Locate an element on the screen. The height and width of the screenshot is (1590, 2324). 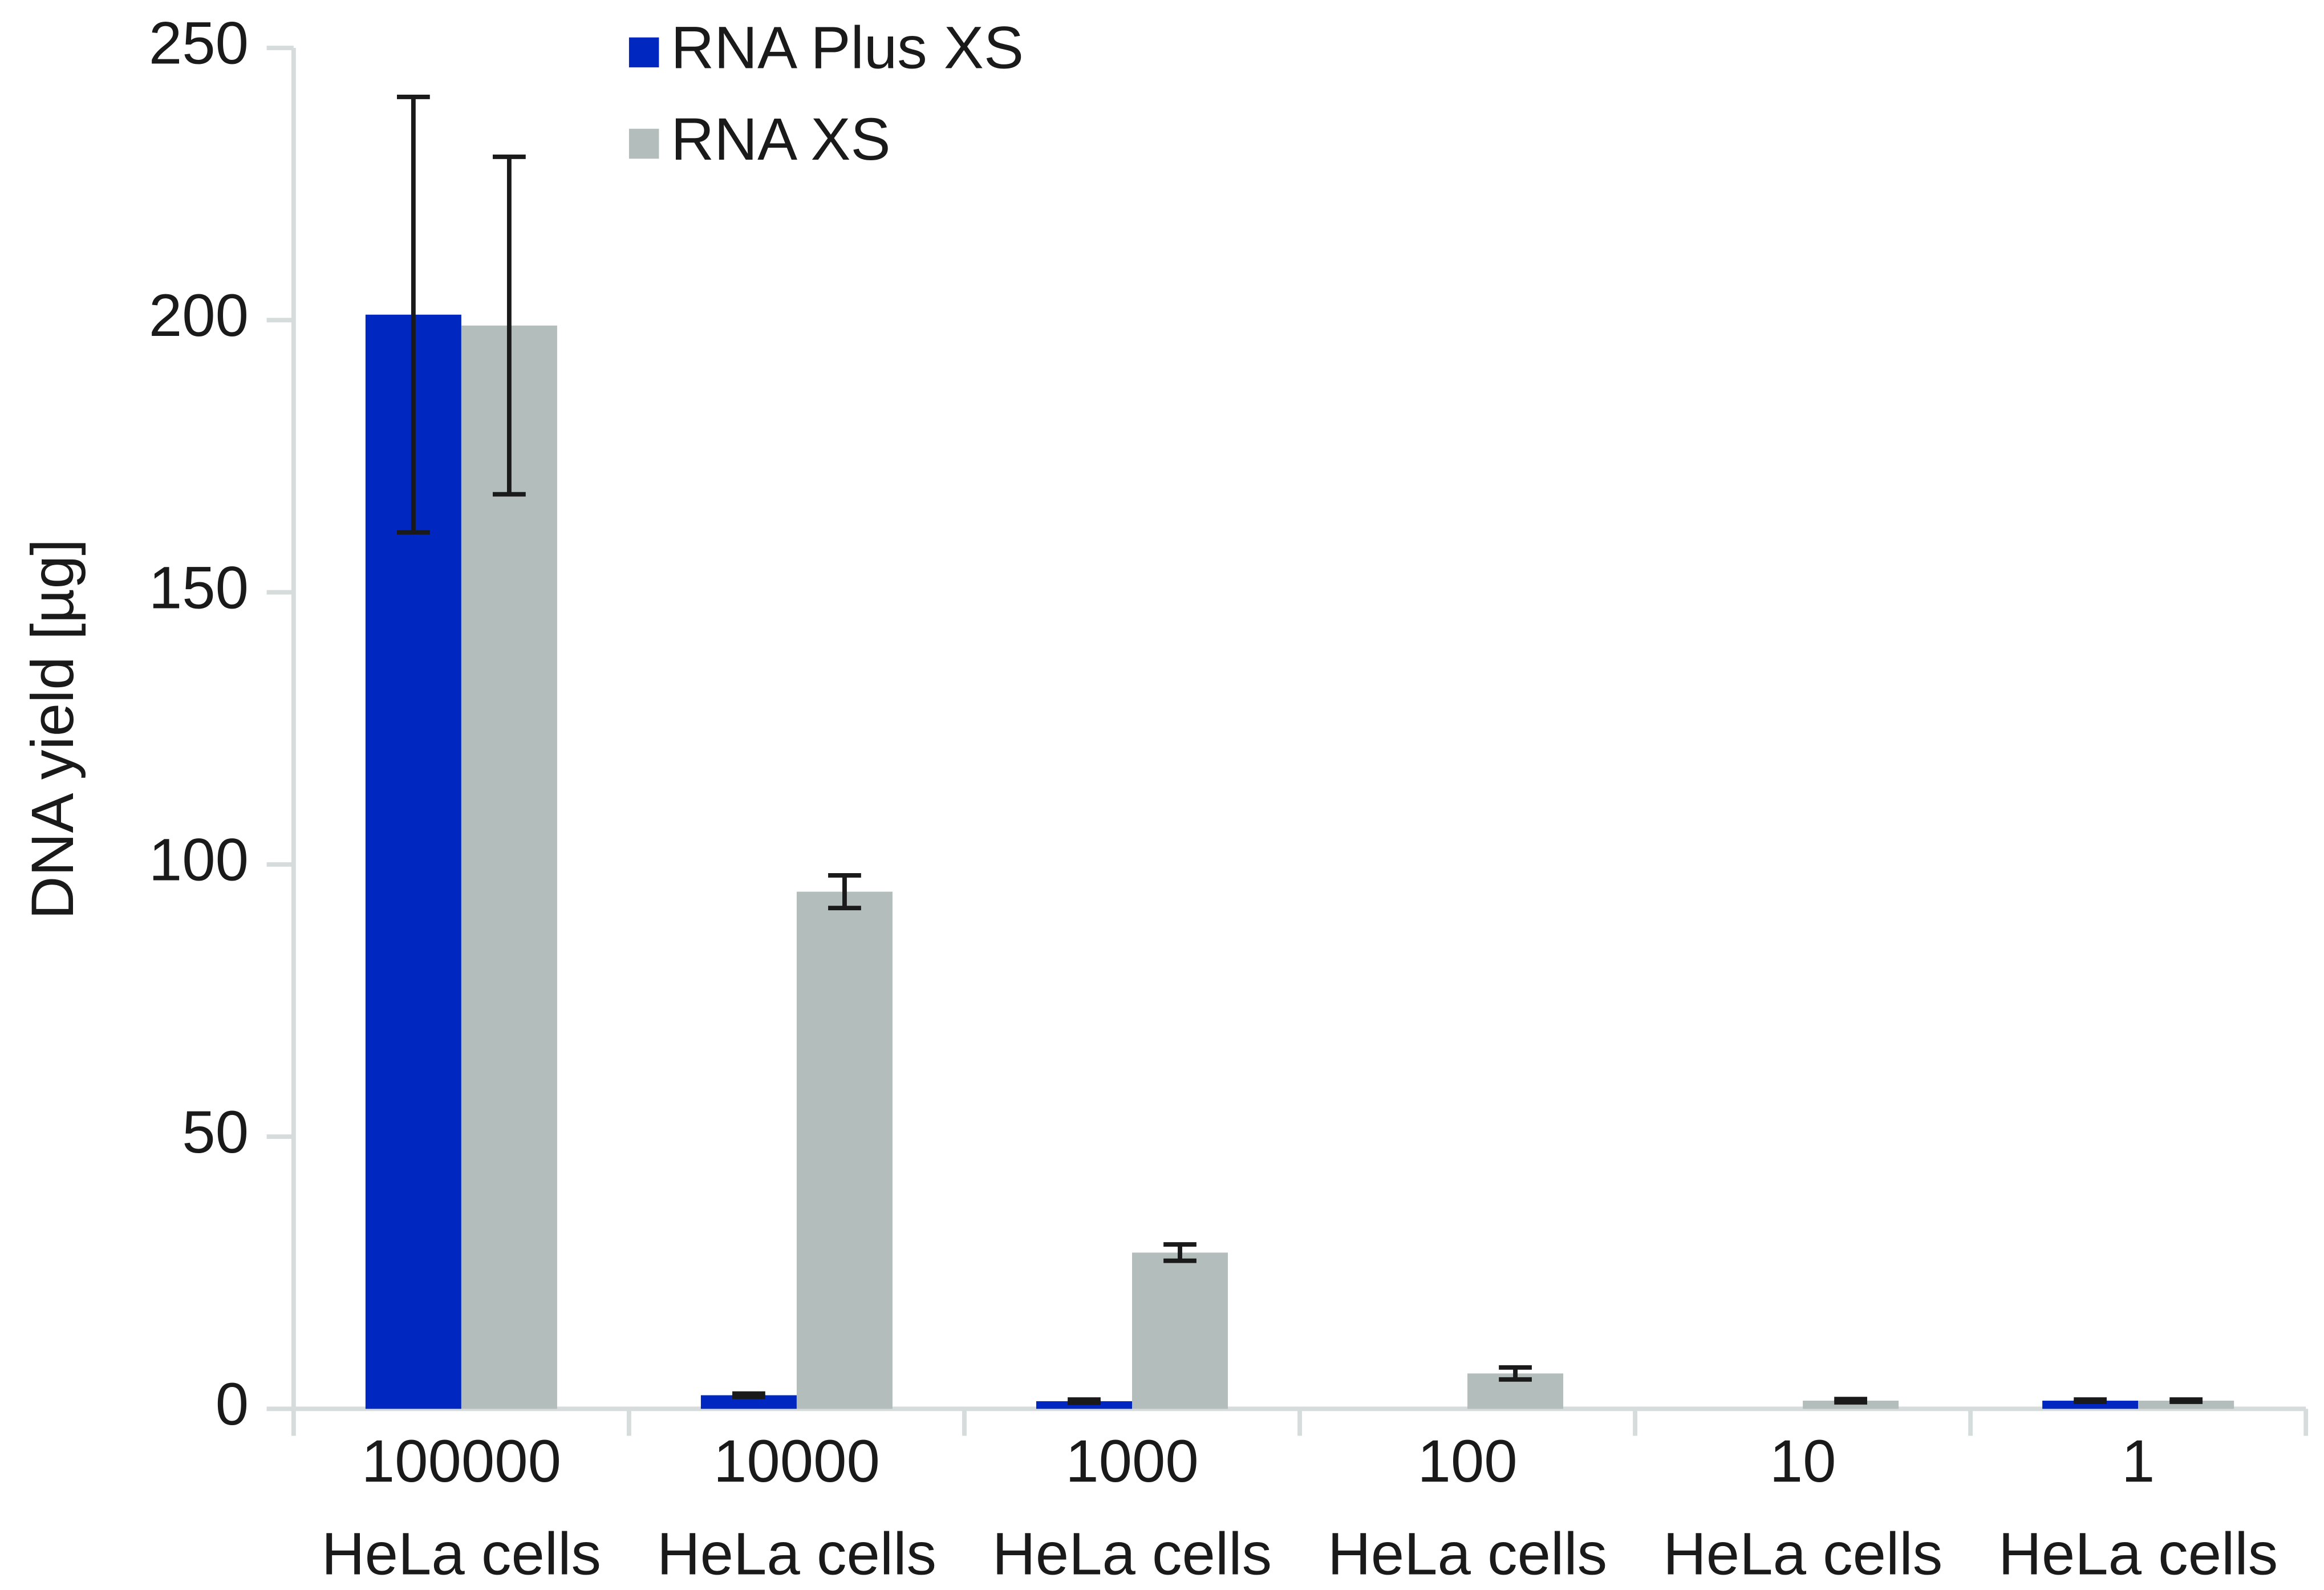
y-axis-label: DNA yield [µg] is located at coordinates (52, 729).